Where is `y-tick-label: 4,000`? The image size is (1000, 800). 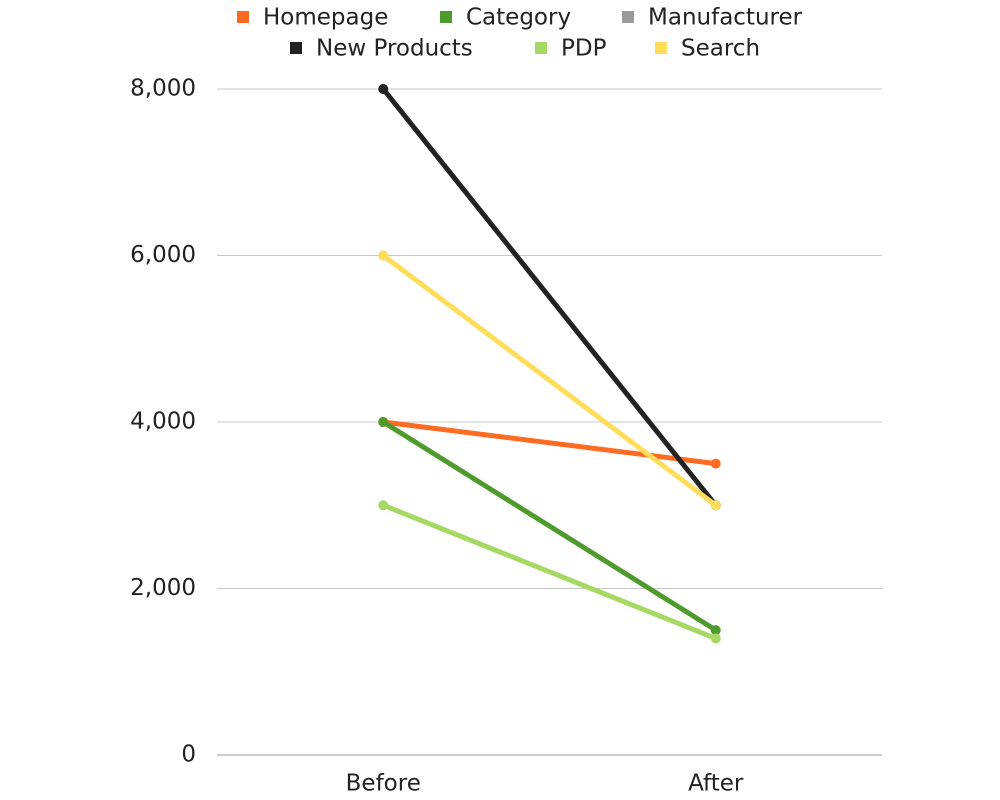 y-tick-label: 4,000 is located at coordinates (163, 422).